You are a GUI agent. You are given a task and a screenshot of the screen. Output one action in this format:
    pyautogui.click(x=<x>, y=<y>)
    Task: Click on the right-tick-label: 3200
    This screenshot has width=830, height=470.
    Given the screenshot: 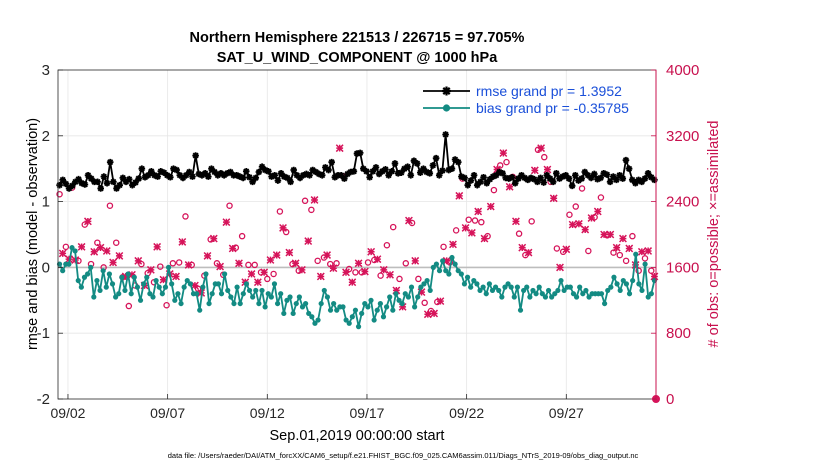 What is the action you would take?
    pyautogui.click(x=682, y=136)
    